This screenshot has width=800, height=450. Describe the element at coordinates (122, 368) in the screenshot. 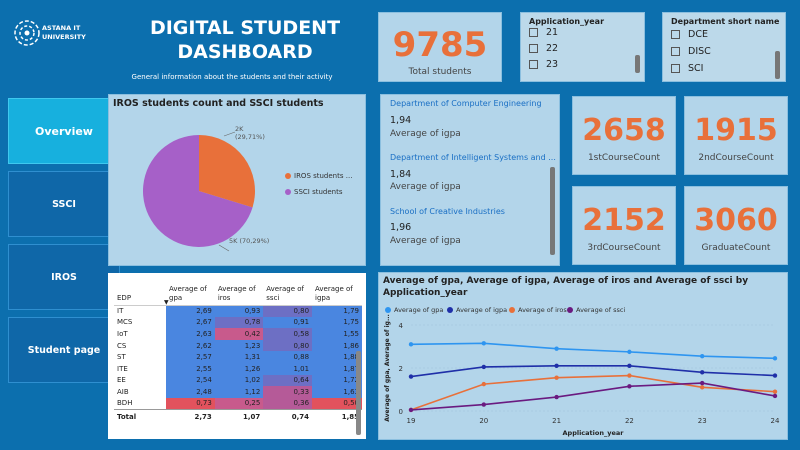

I see `table-cell-edp: ITE` at that location.